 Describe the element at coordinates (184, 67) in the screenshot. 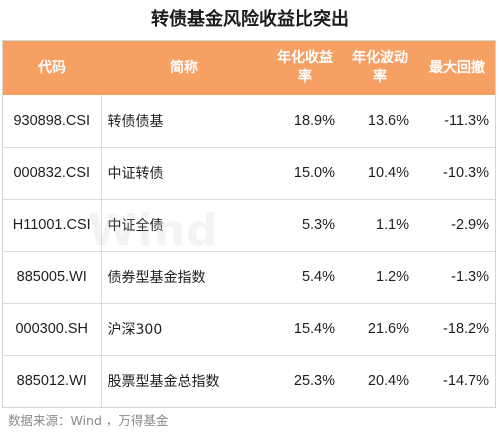

I see `header-name: 简称` at that location.